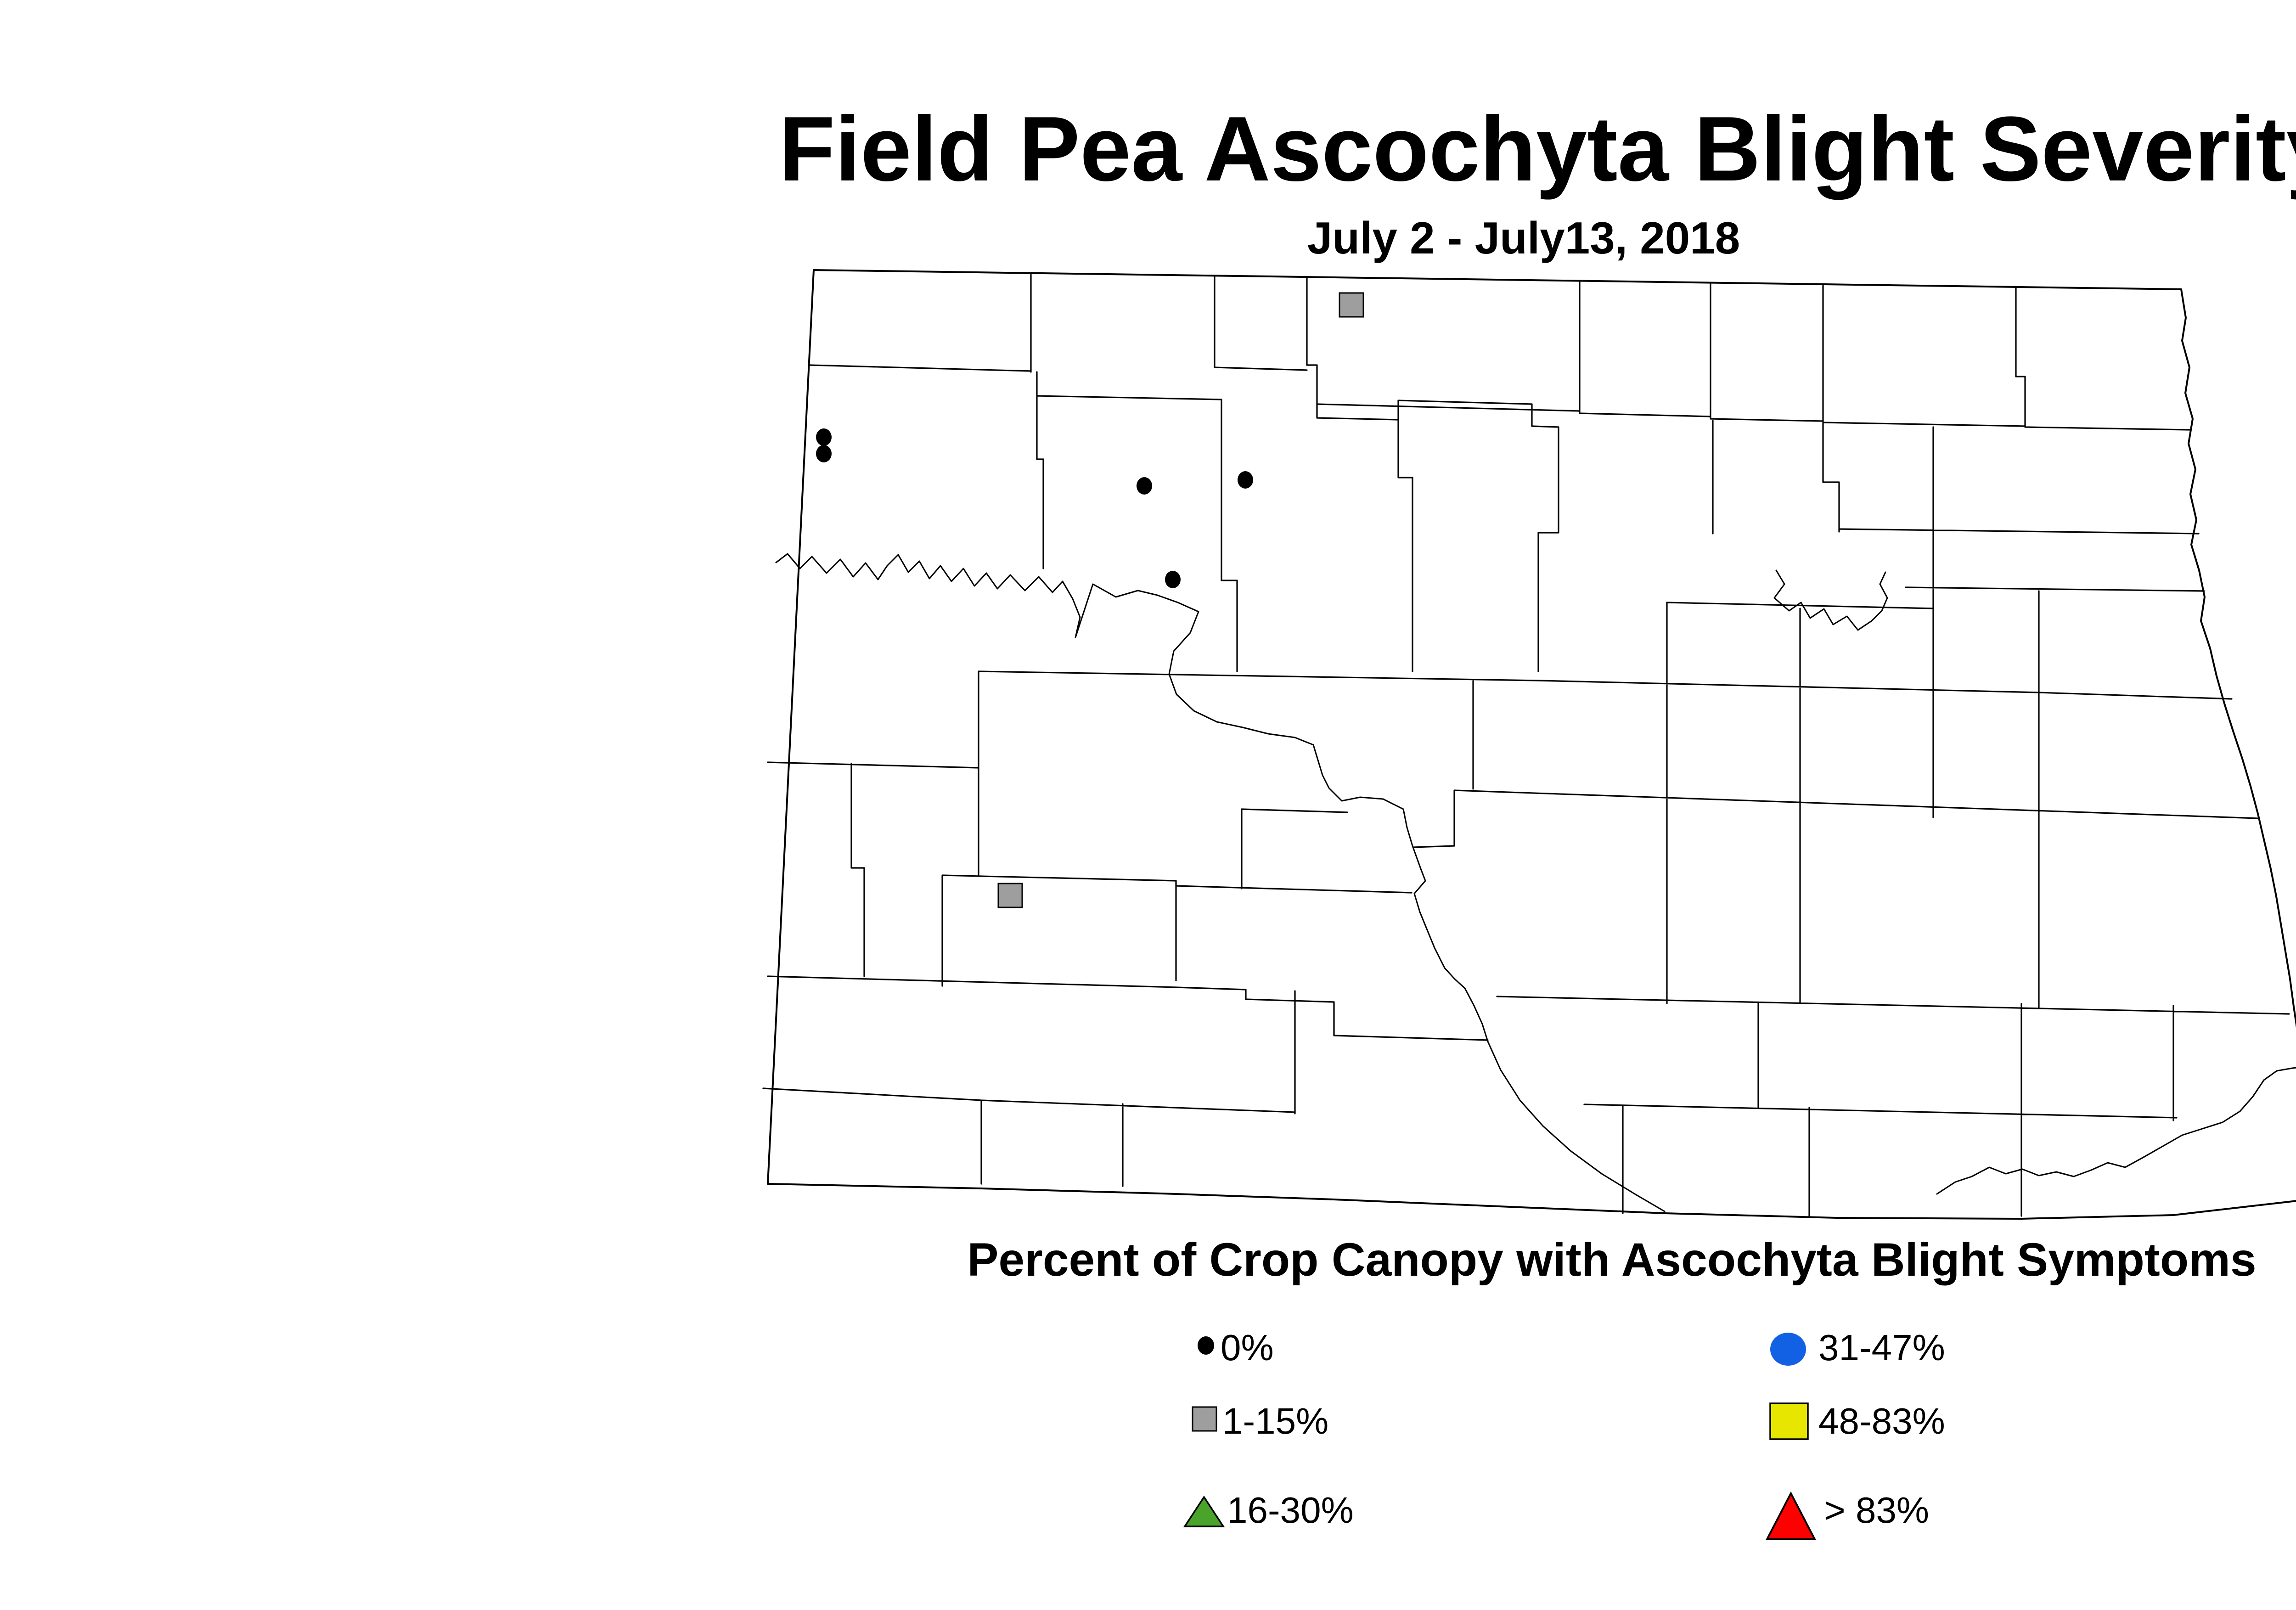 This screenshot has height=1610, width=2296. I want to click on legend-label: 1-15%, so click(1275, 1421).